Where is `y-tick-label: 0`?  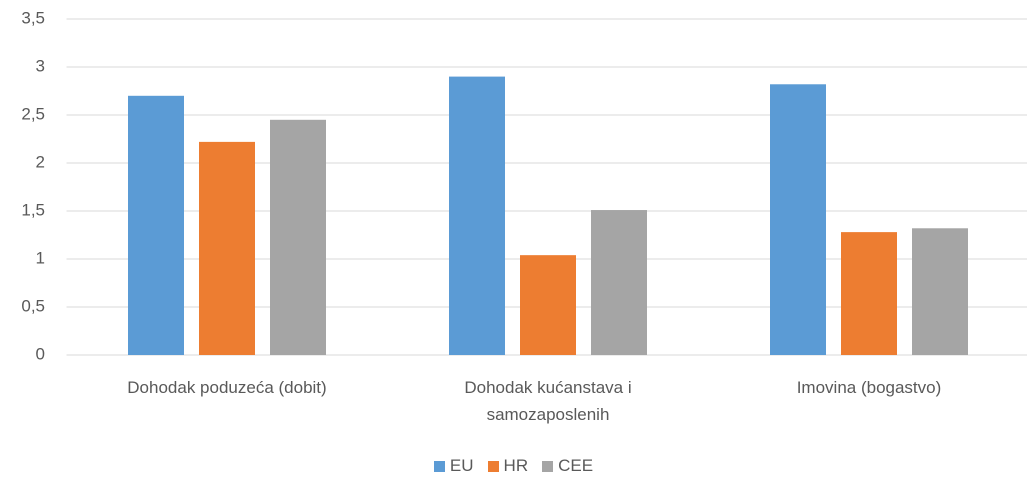
y-tick-label: 0 is located at coordinates (40, 353).